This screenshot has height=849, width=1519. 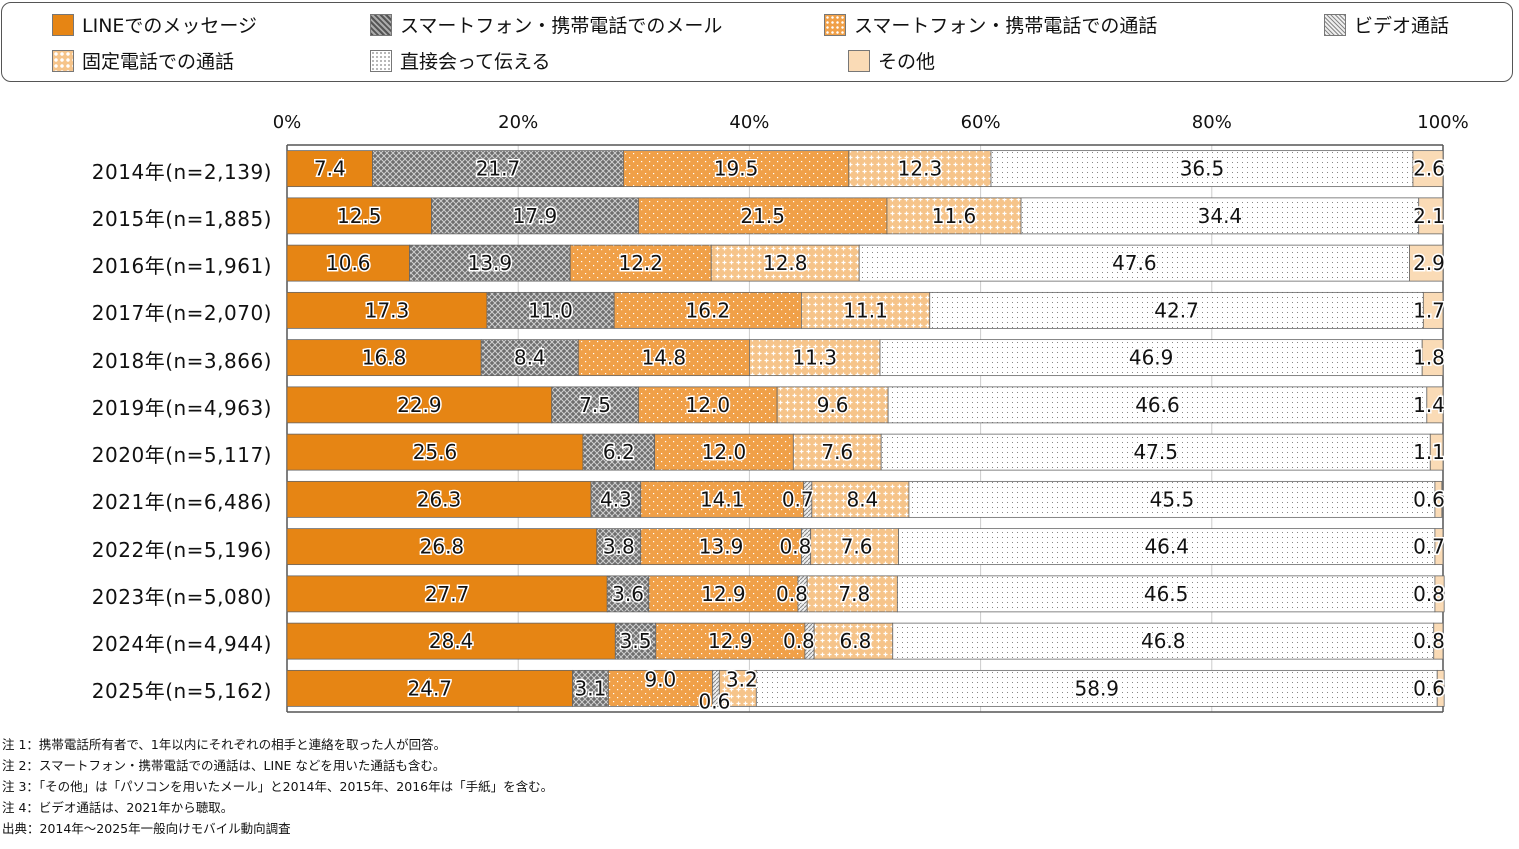 I want to click on data-label-landline: 12.3, so click(x=920, y=169).